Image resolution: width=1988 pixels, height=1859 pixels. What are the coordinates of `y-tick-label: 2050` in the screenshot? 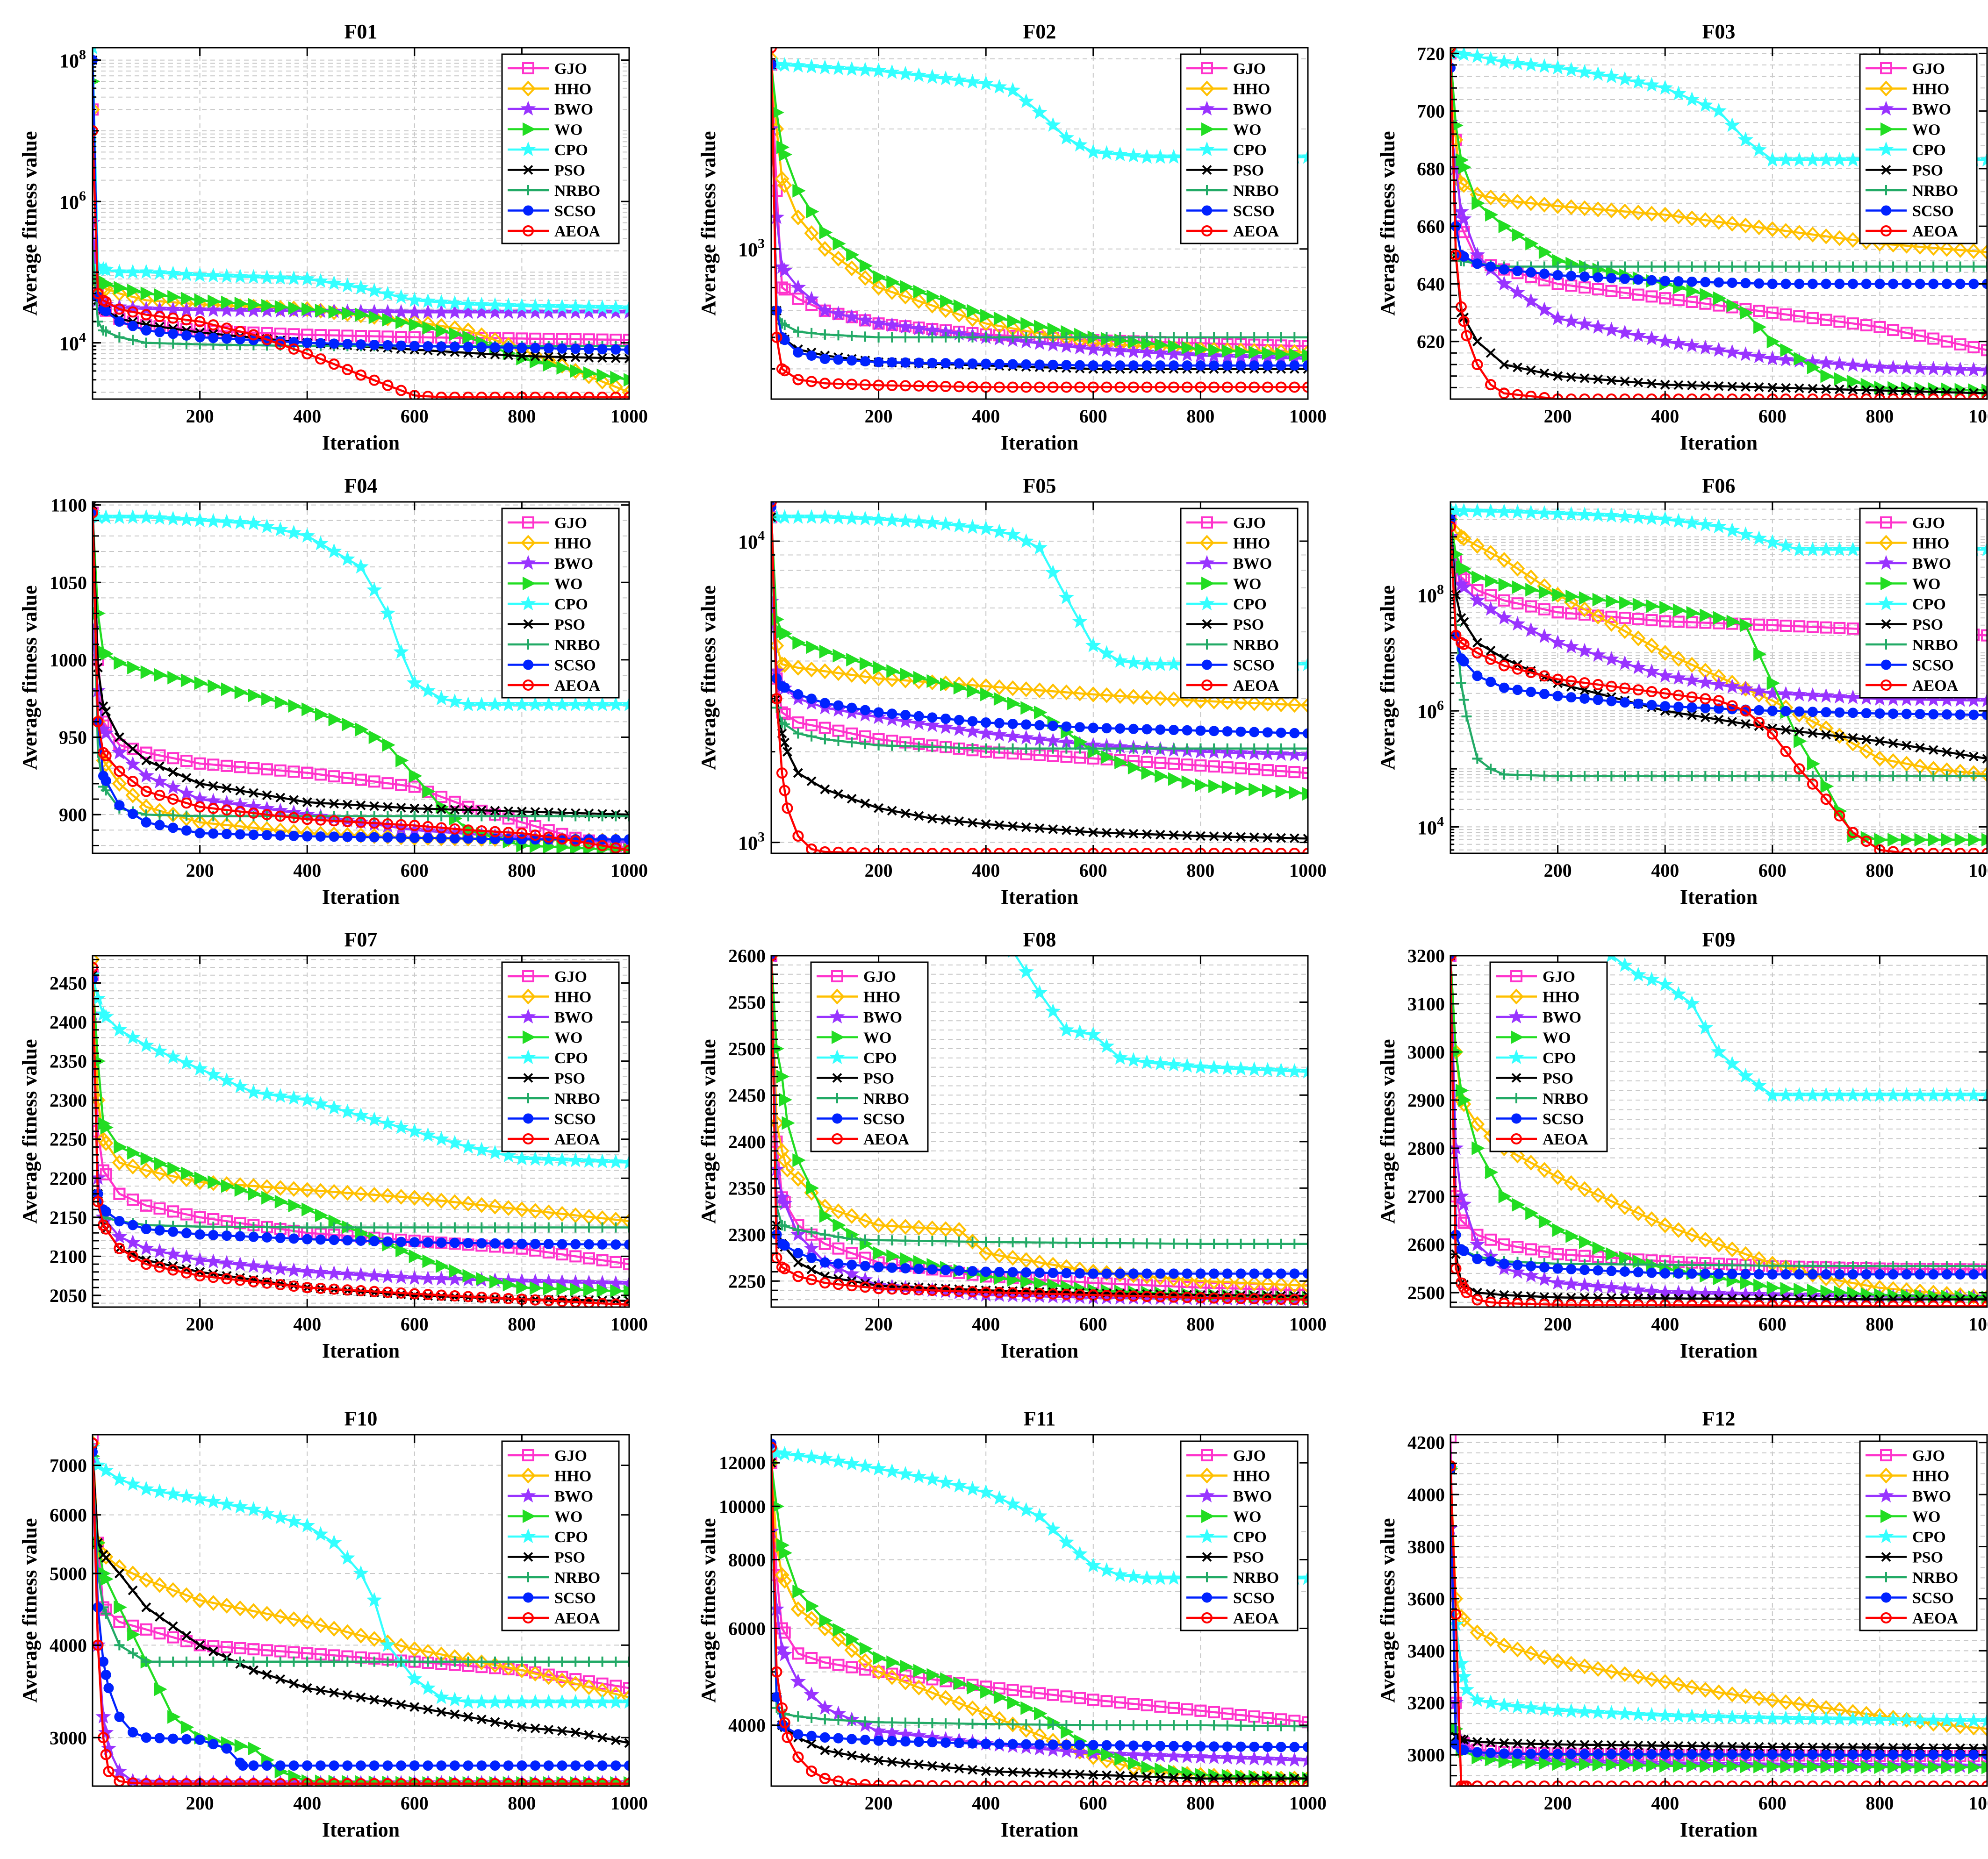 It's located at (68, 1296).